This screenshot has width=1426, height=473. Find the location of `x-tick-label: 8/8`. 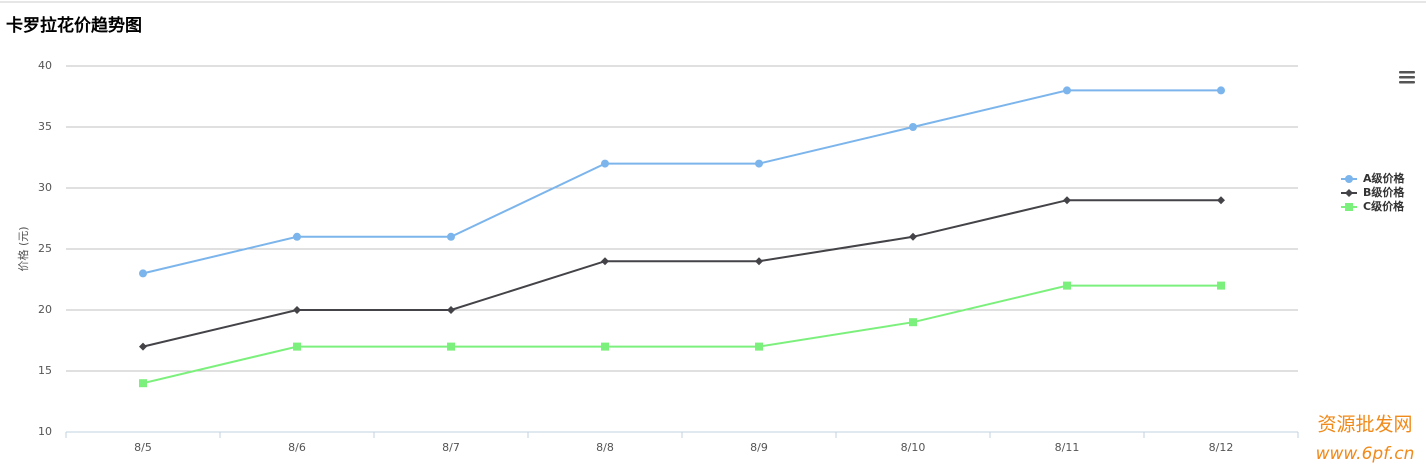

x-tick-label: 8/8 is located at coordinates (605, 447).